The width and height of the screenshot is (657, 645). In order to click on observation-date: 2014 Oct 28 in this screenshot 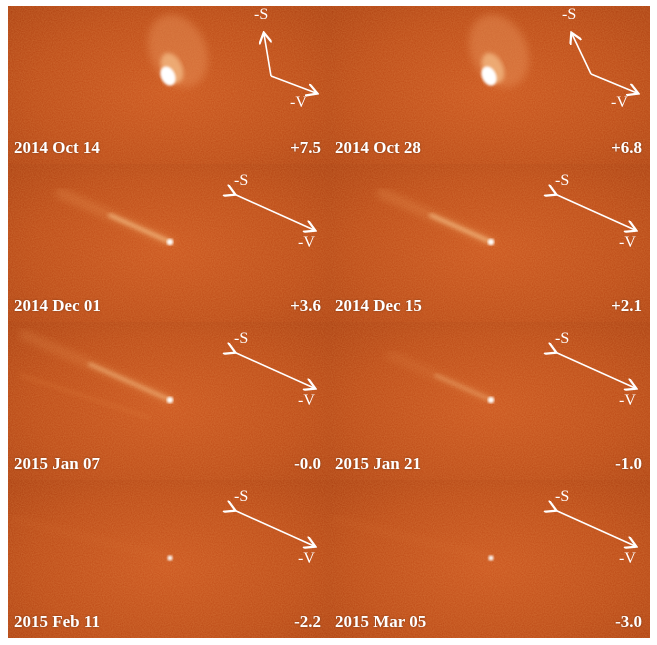, I will do `click(378, 147)`.